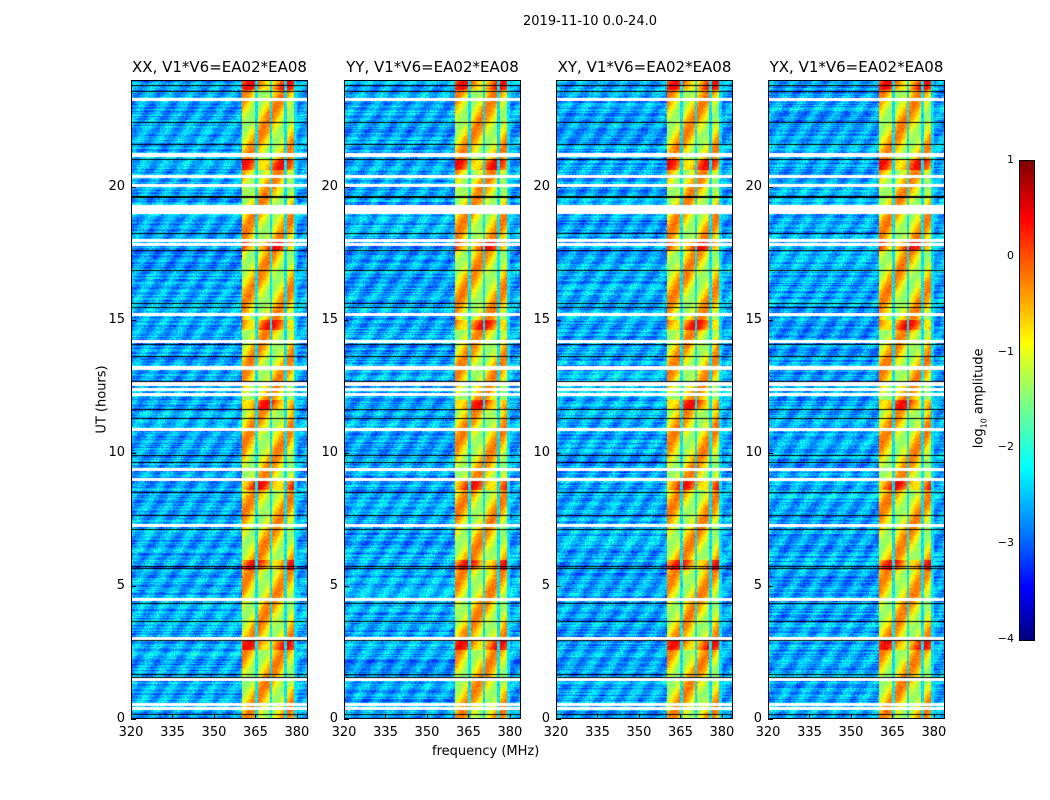 This screenshot has width=1050, height=800. I want to click on panel-title: XY, V1*V6=EA02*EA08, so click(644, 67).